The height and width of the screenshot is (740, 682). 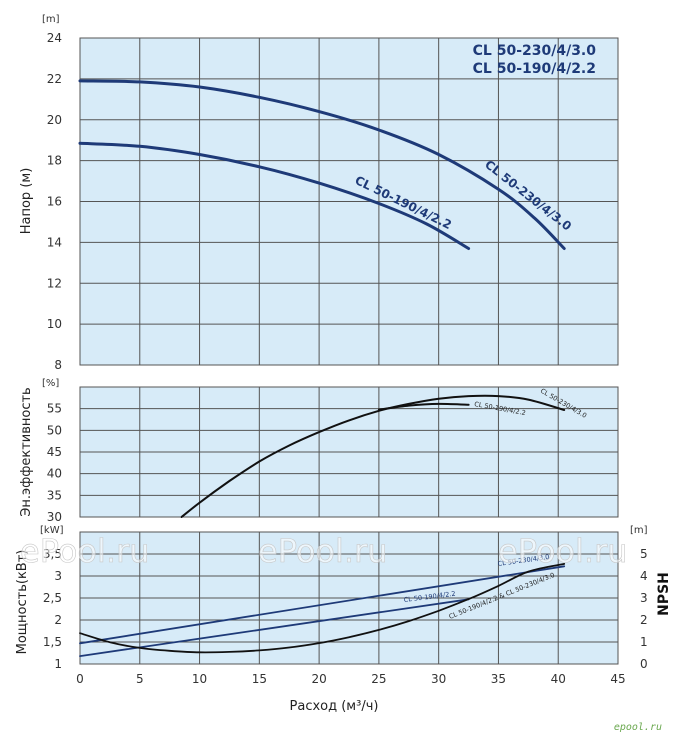 I want to click on x-tick-label: 5, so click(x=140, y=679).